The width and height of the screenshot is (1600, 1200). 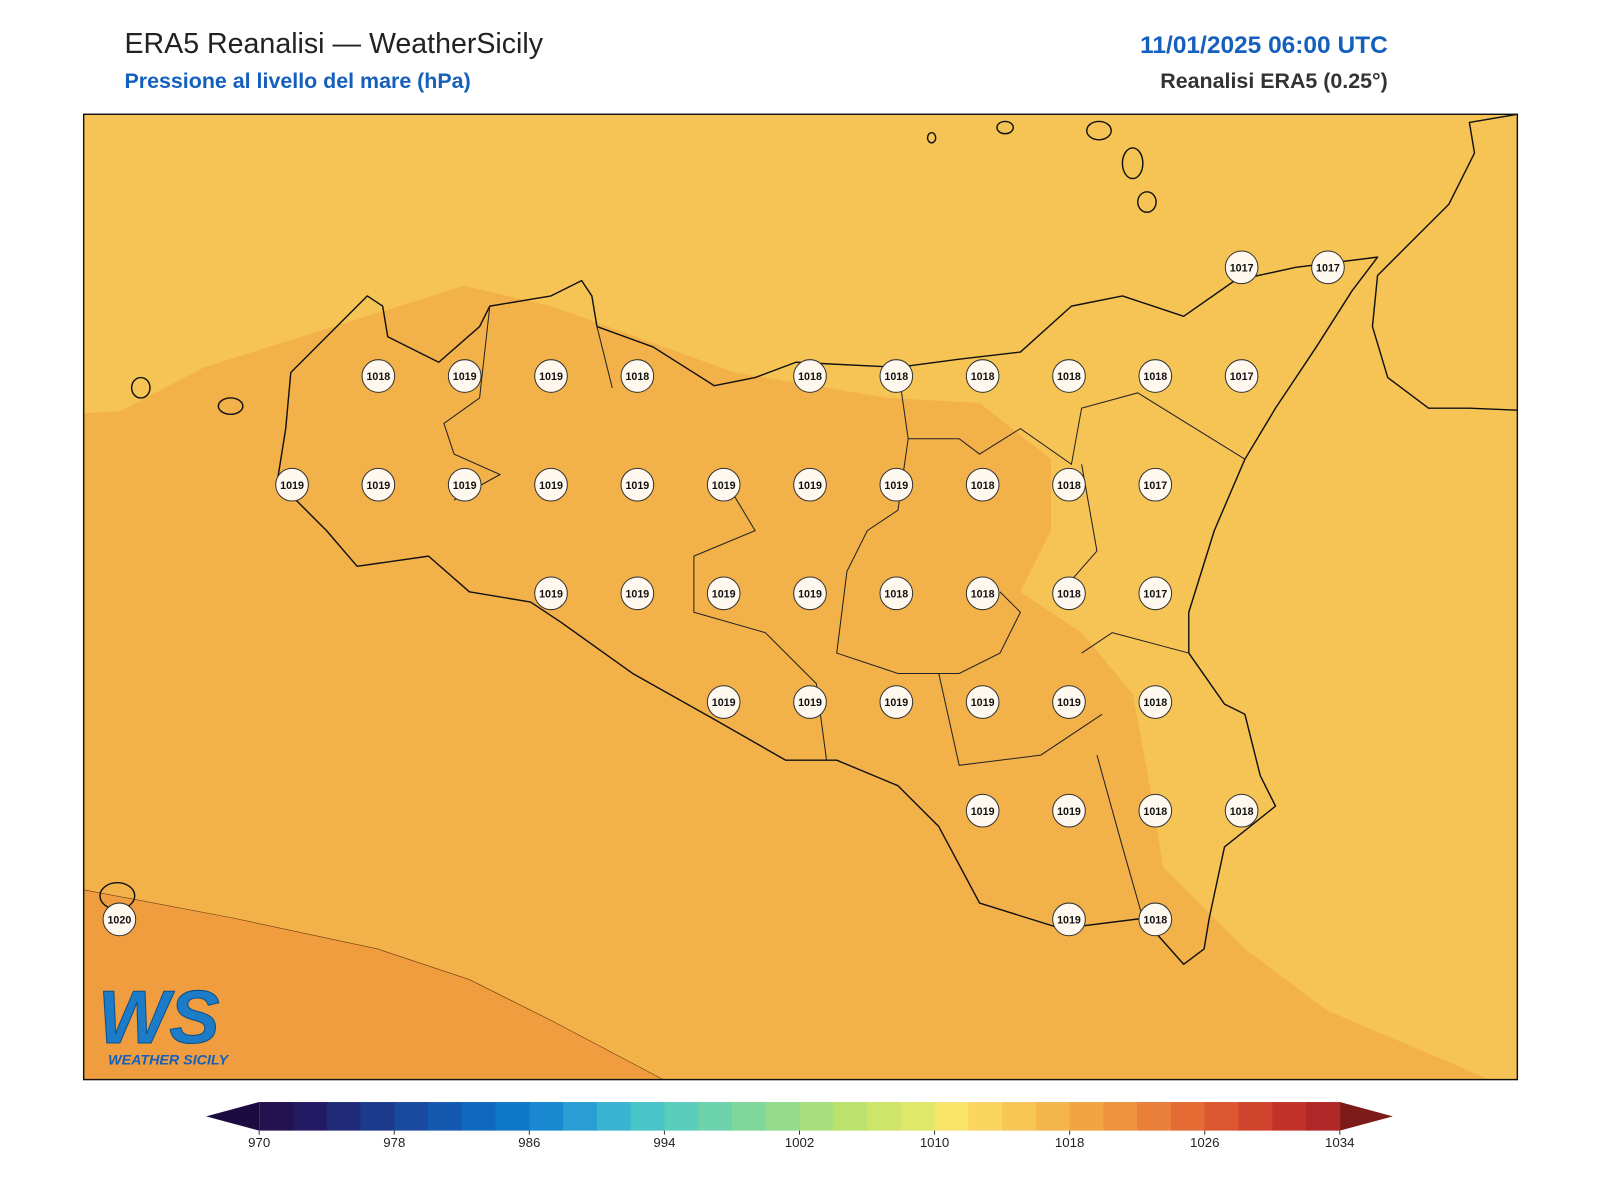 I want to click on colorbar-tick-label: 1026, so click(x=1204, y=1142).